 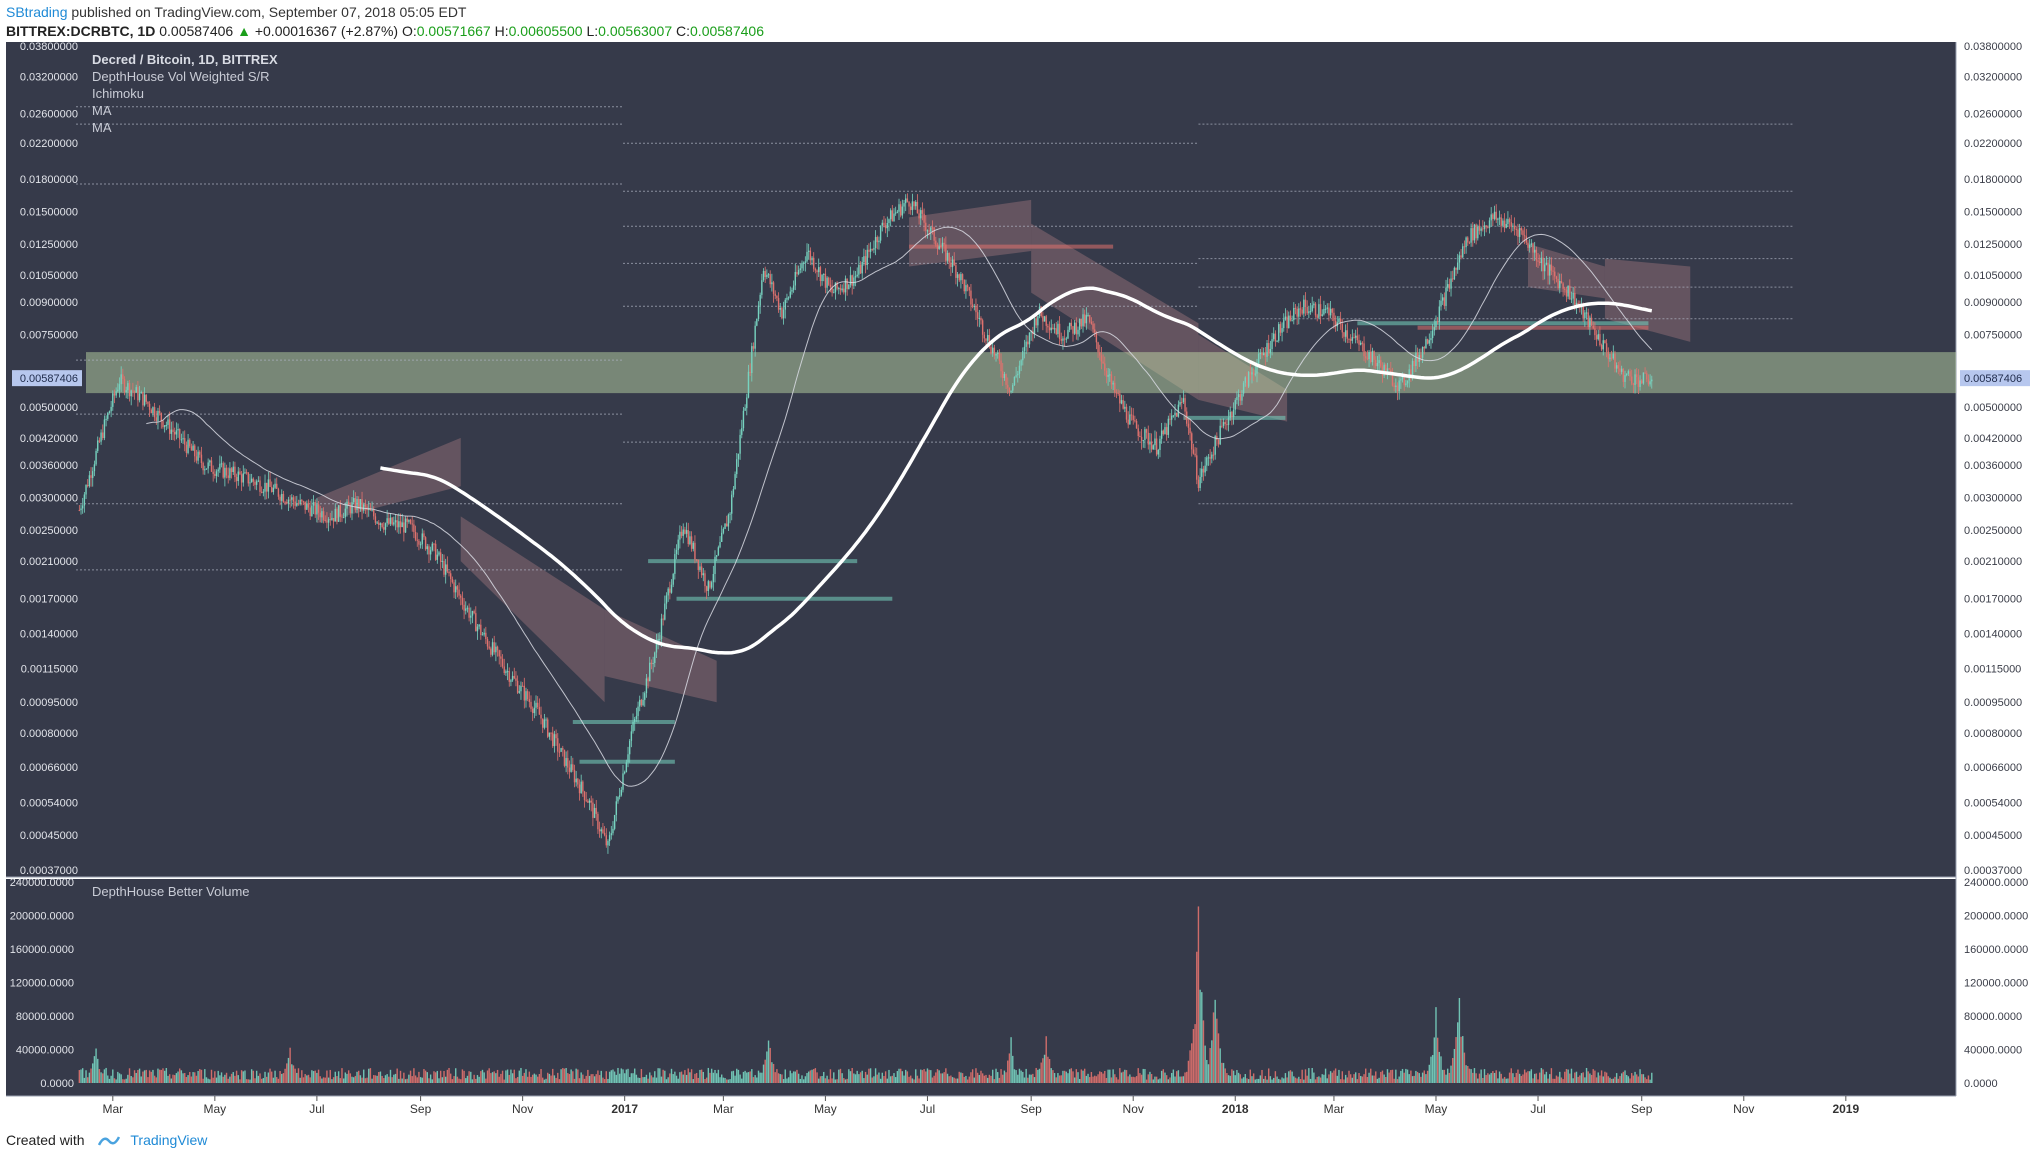 What do you see at coordinates (169, 1140) in the screenshot?
I see `tradingview-link: TradingView` at bounding box center [169, 1140].